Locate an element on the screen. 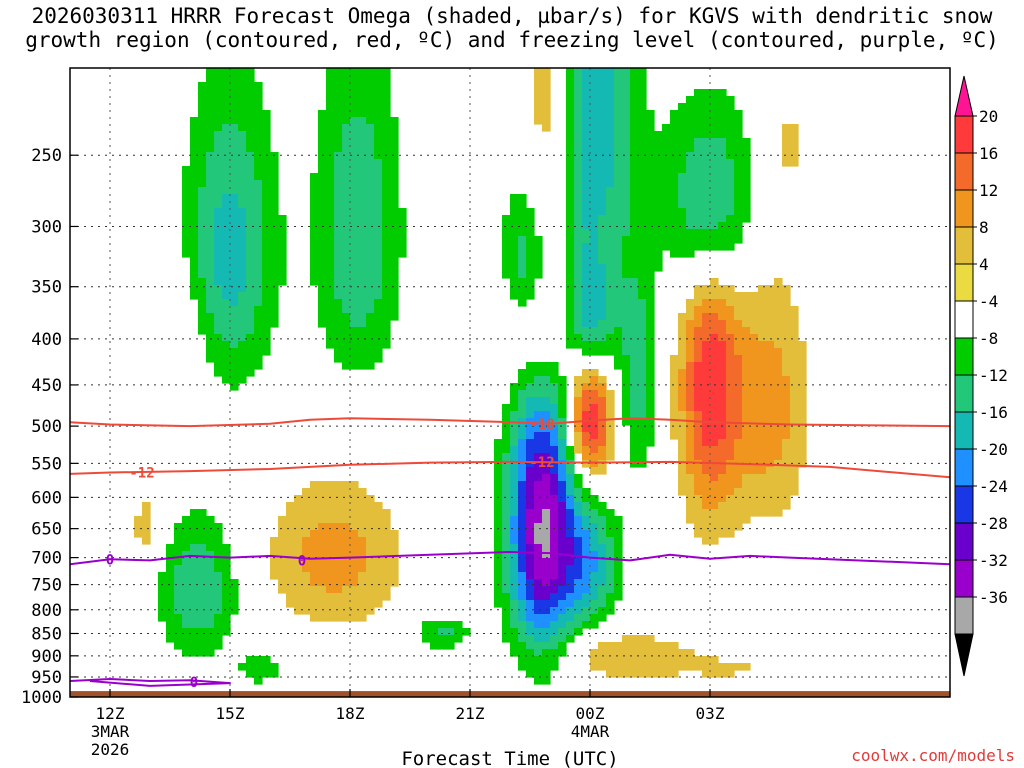  y-tick-label: 350 is located at coordinates (46, 288).